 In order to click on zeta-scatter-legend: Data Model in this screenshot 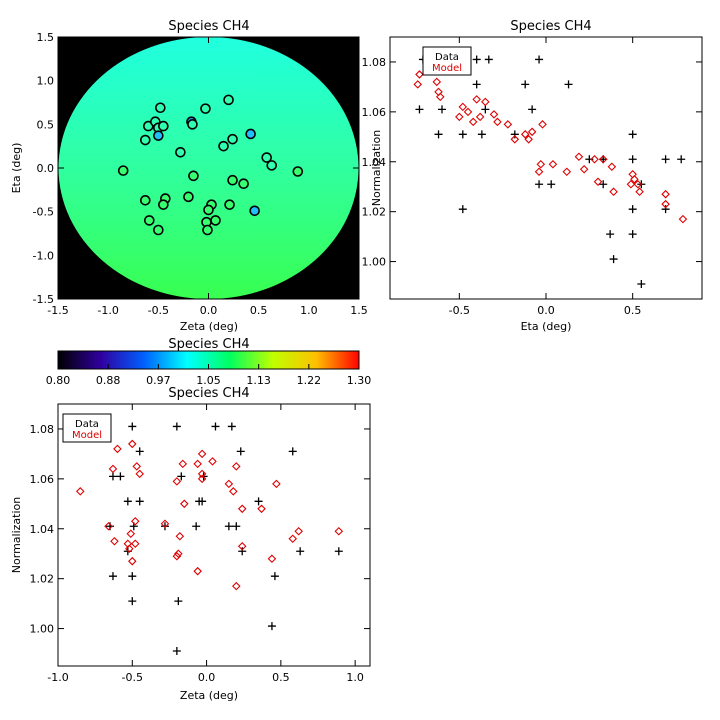, I will do `click(87, 428)`.